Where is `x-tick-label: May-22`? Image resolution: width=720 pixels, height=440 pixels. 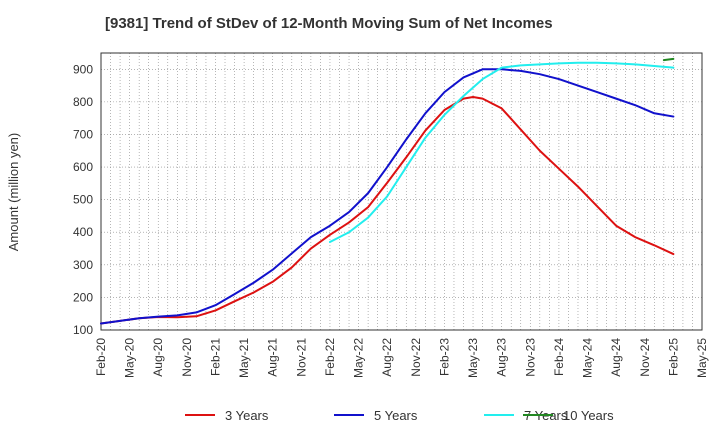 x-tick-label: May-22 is located at coordinates (359, 358).